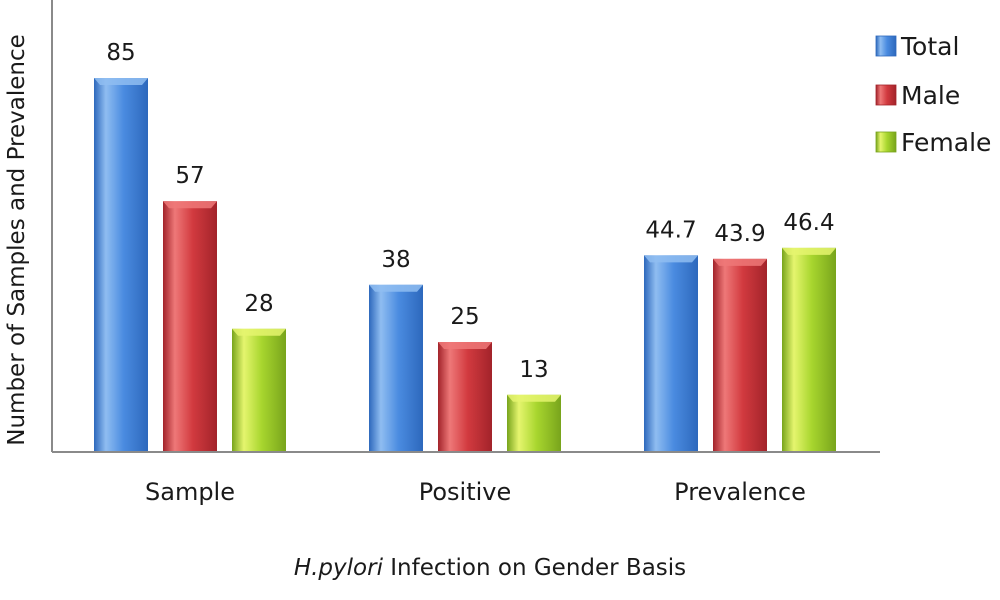 This screenshot has width=1000, height=600. Describe the element at coordinates (533, 370) in the screenshot. I see `value-label-female-positive: 13` at that location.